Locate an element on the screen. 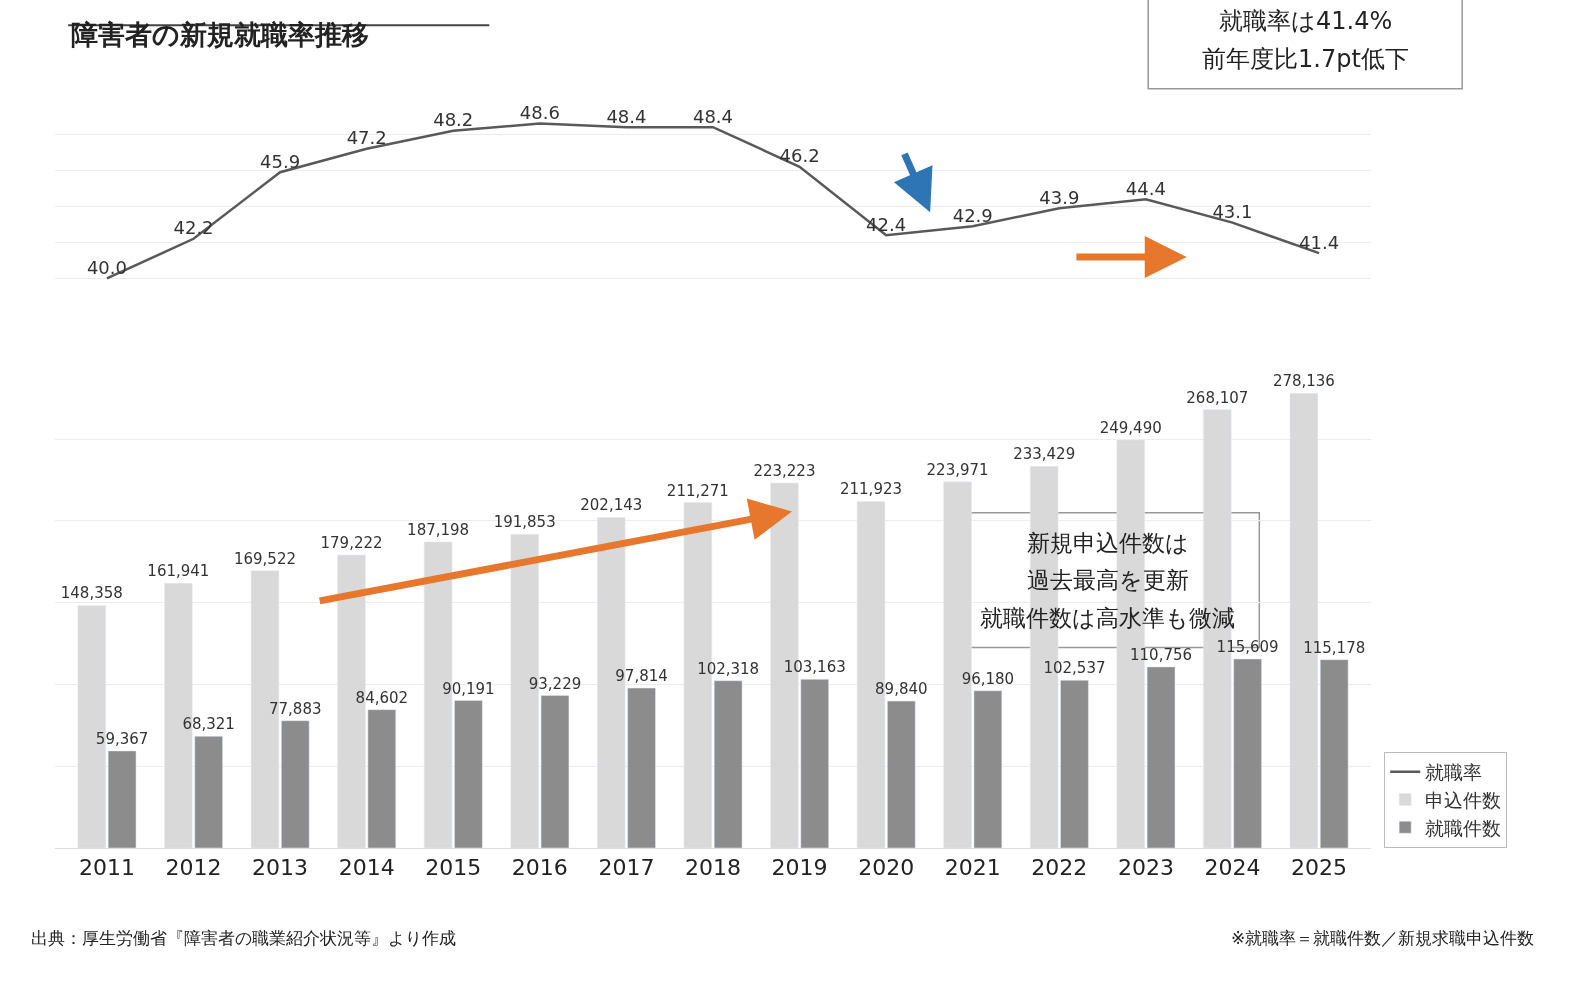 The image size is (1586, 992). data-label: 102,537 is located at coordinates (1074, 668).